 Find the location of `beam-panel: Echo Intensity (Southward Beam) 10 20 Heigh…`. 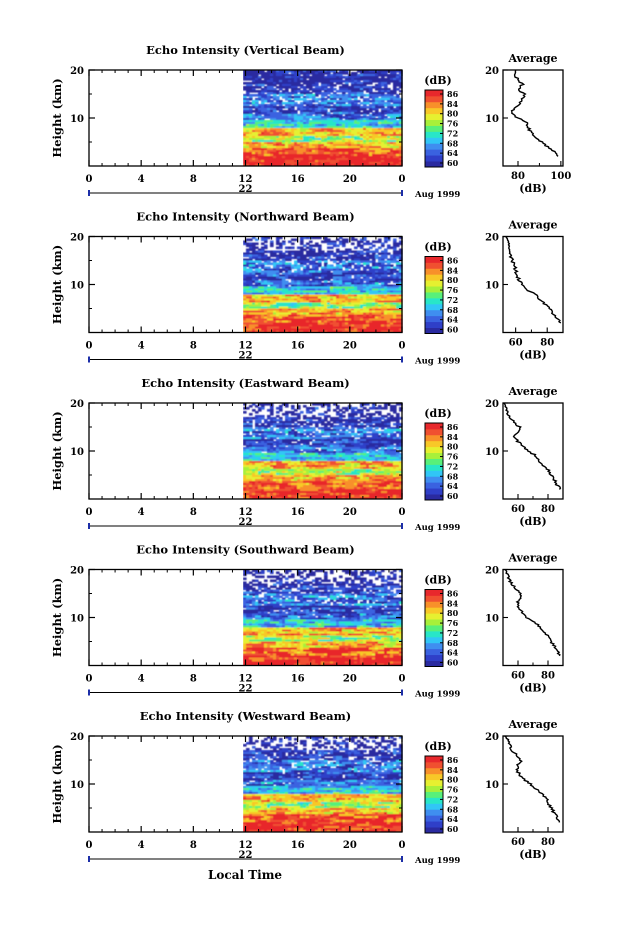

beam-panel: Echo Intensity (Southward Beam) 10 20 Heigh… is located at coordinates (307, 621).